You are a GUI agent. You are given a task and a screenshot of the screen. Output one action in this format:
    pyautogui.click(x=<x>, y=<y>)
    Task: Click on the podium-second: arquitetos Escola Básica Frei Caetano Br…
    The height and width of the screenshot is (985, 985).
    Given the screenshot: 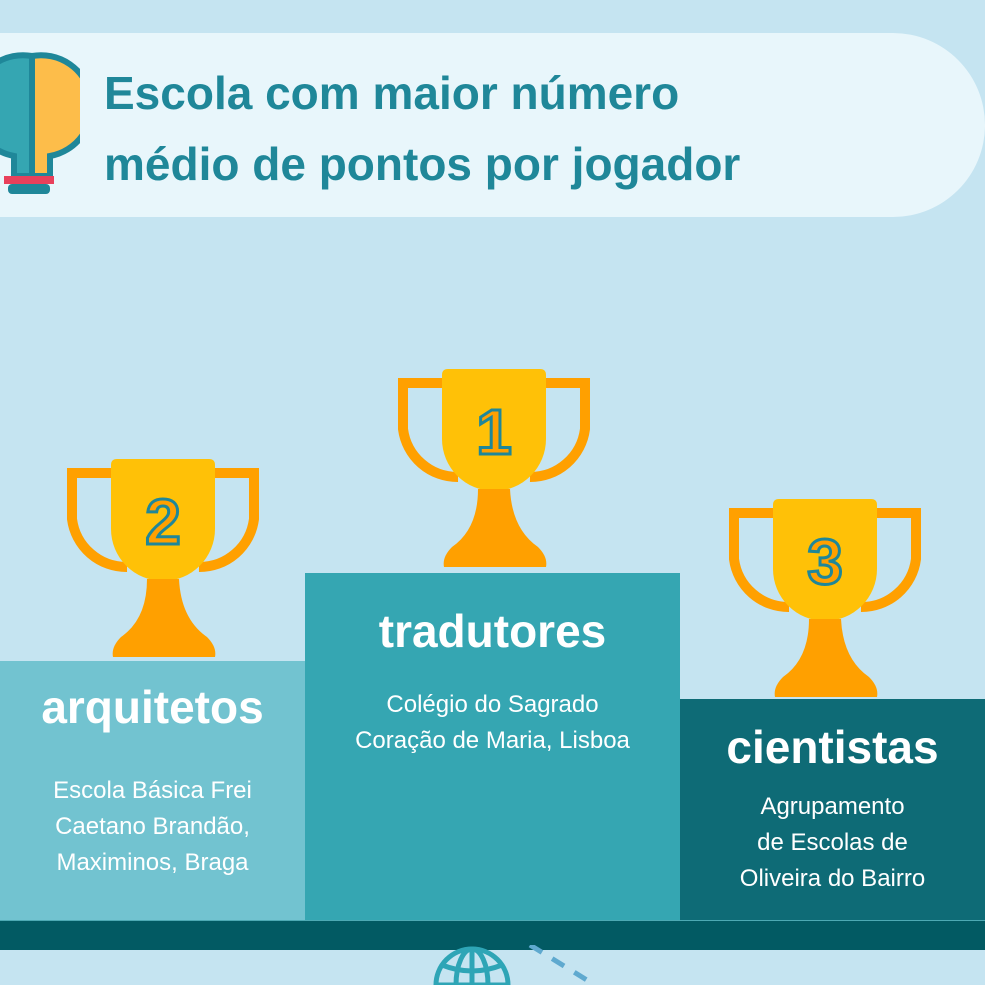 What is the action you would take?
    pyautogui.click(x=152, y=790)
    